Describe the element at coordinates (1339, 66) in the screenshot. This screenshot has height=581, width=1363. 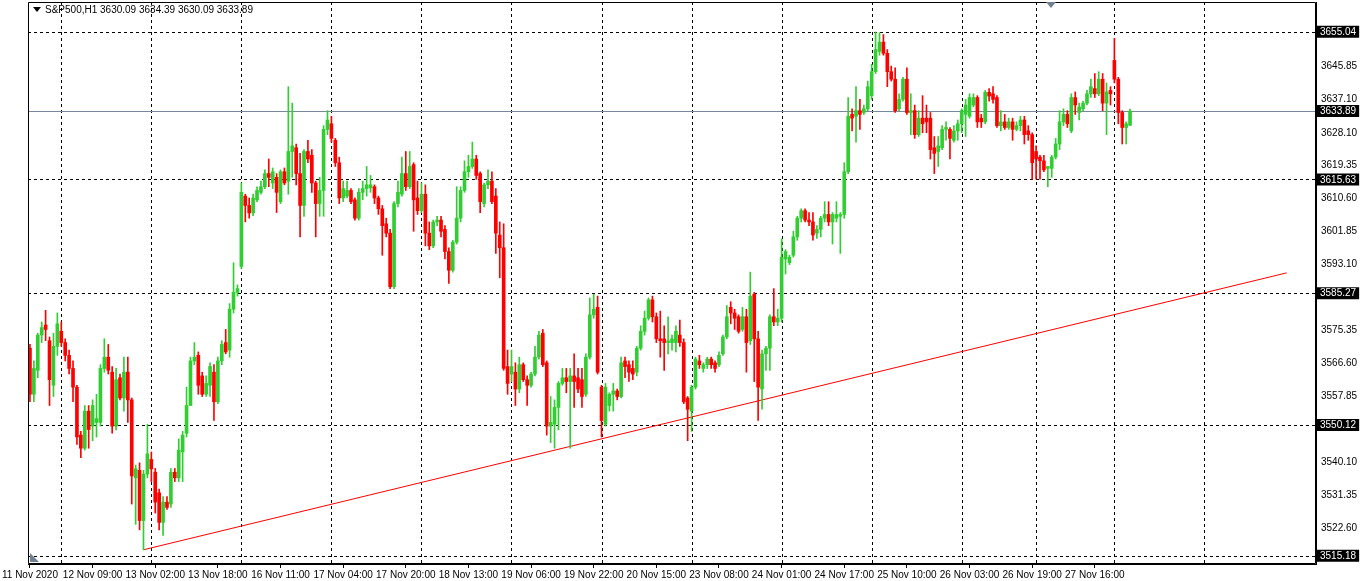
I see `y-tick-label: 3645.85` at that location.